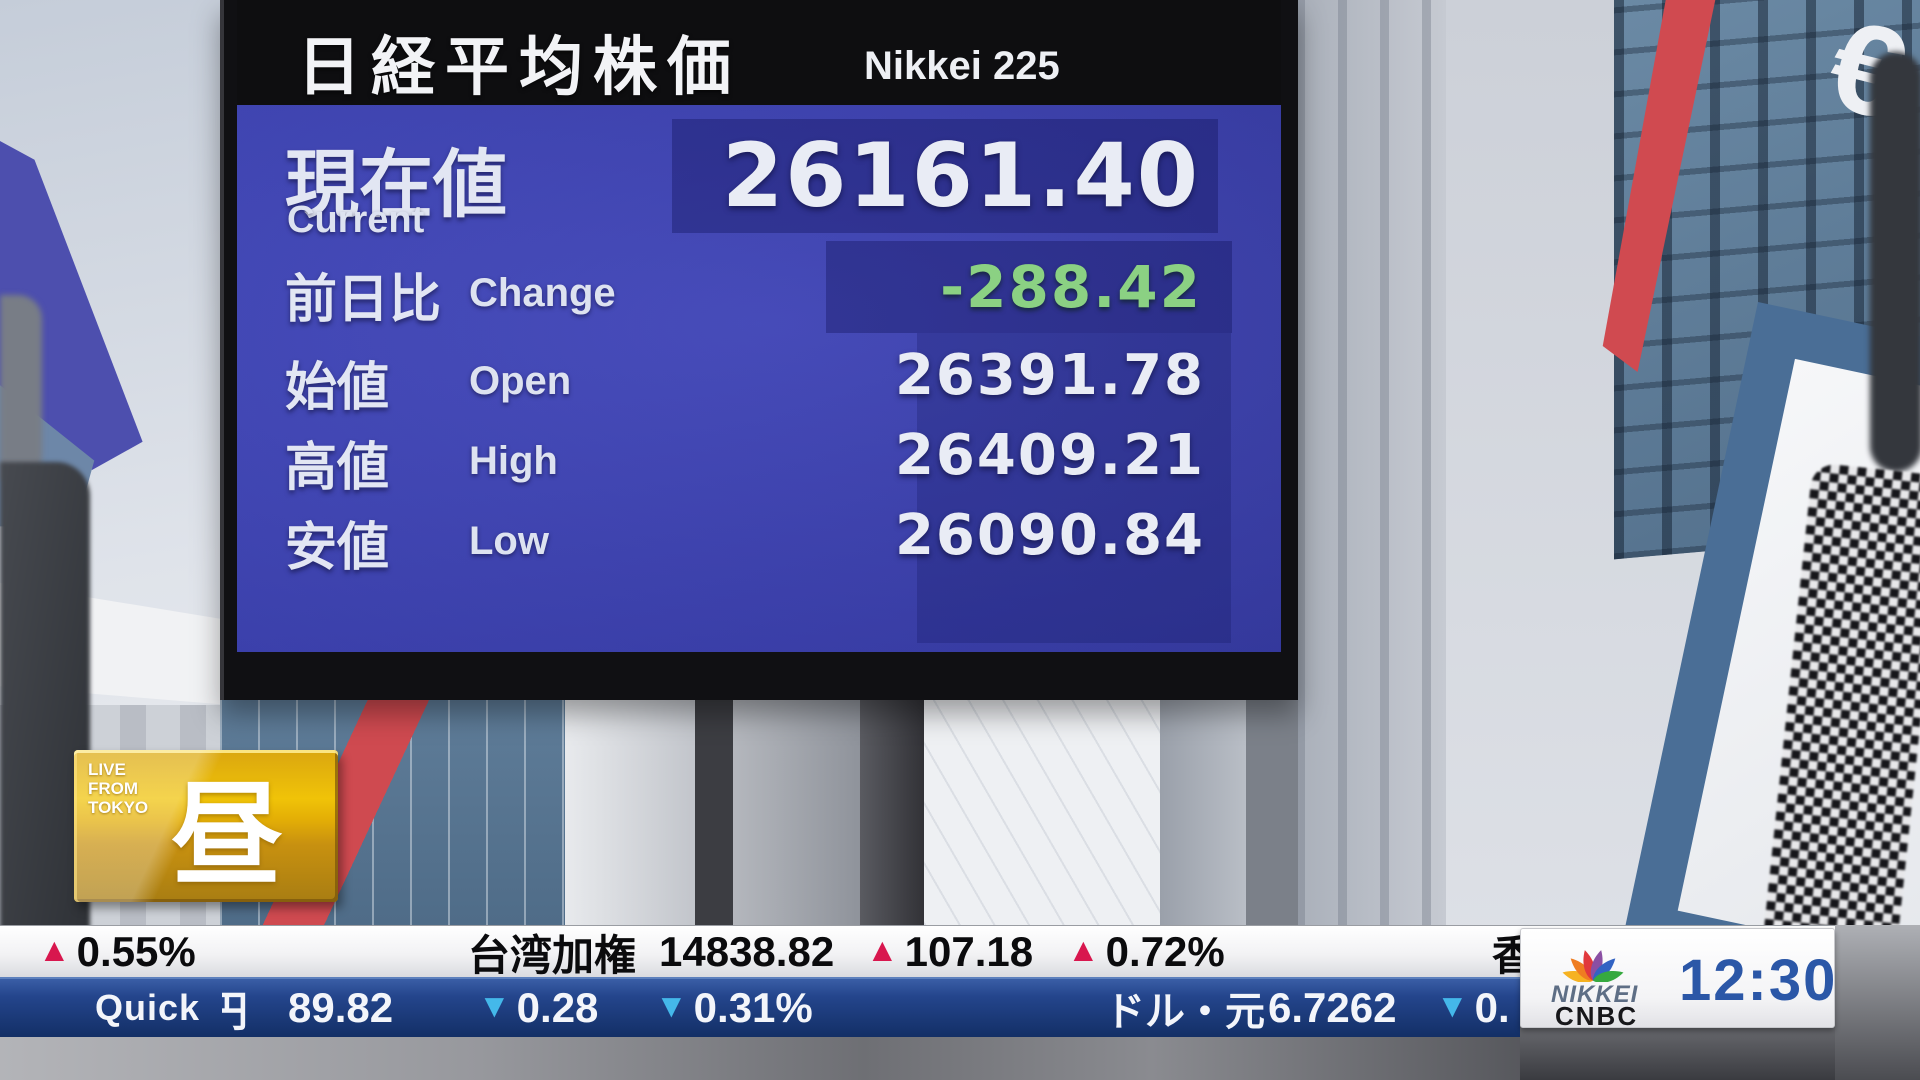  I want to click on ohl-panel, so click(1074, 488).